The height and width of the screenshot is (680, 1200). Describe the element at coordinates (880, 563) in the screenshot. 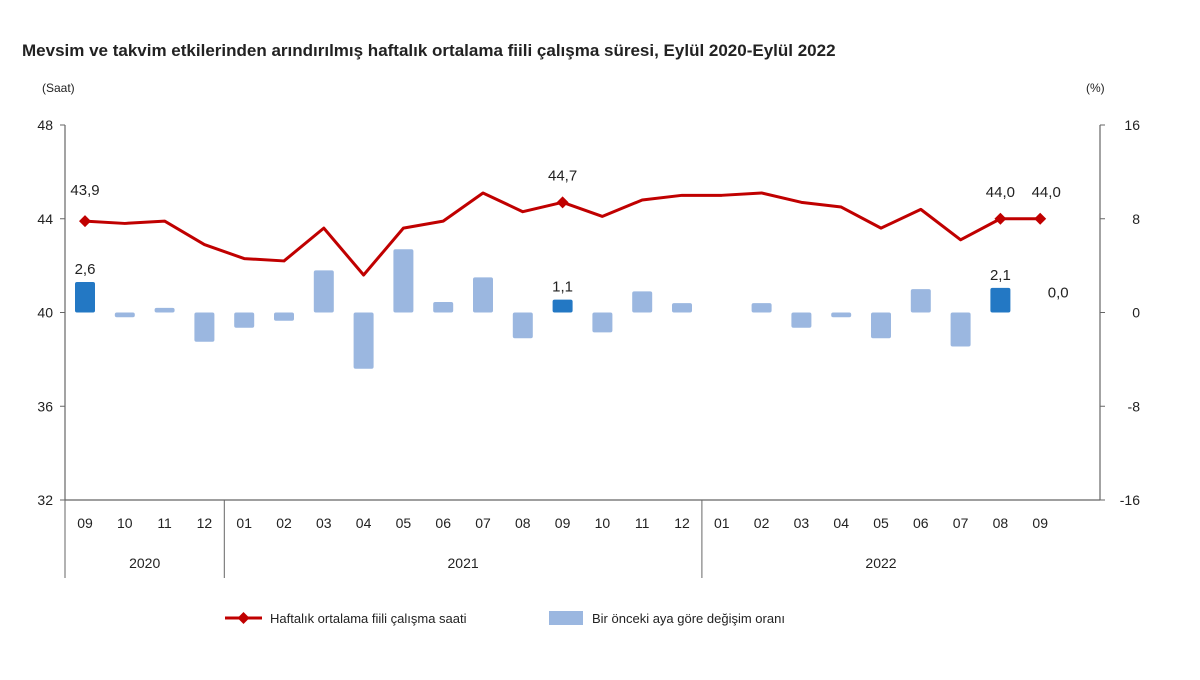

I see `year-label: 2022` at that location.